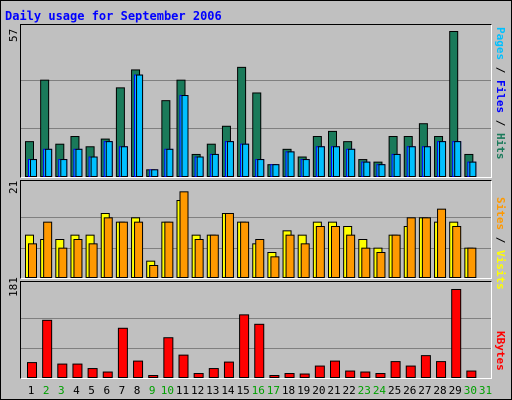  What do you see at coordinates (182, 390) in the screenshot?
I see `day-label: 11` at bounding box center [182, 390].